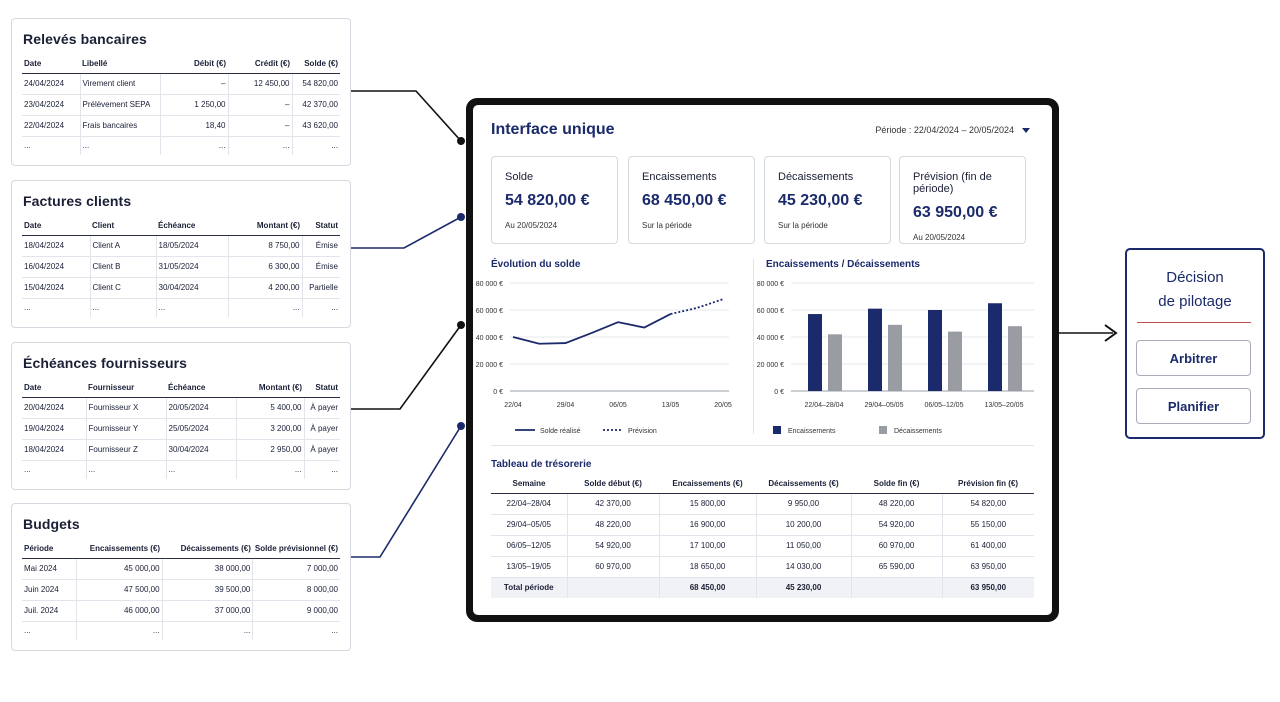 This screenshot has height=702, width=1280. I want to click on table-cell: Client C, so click(122, 288).